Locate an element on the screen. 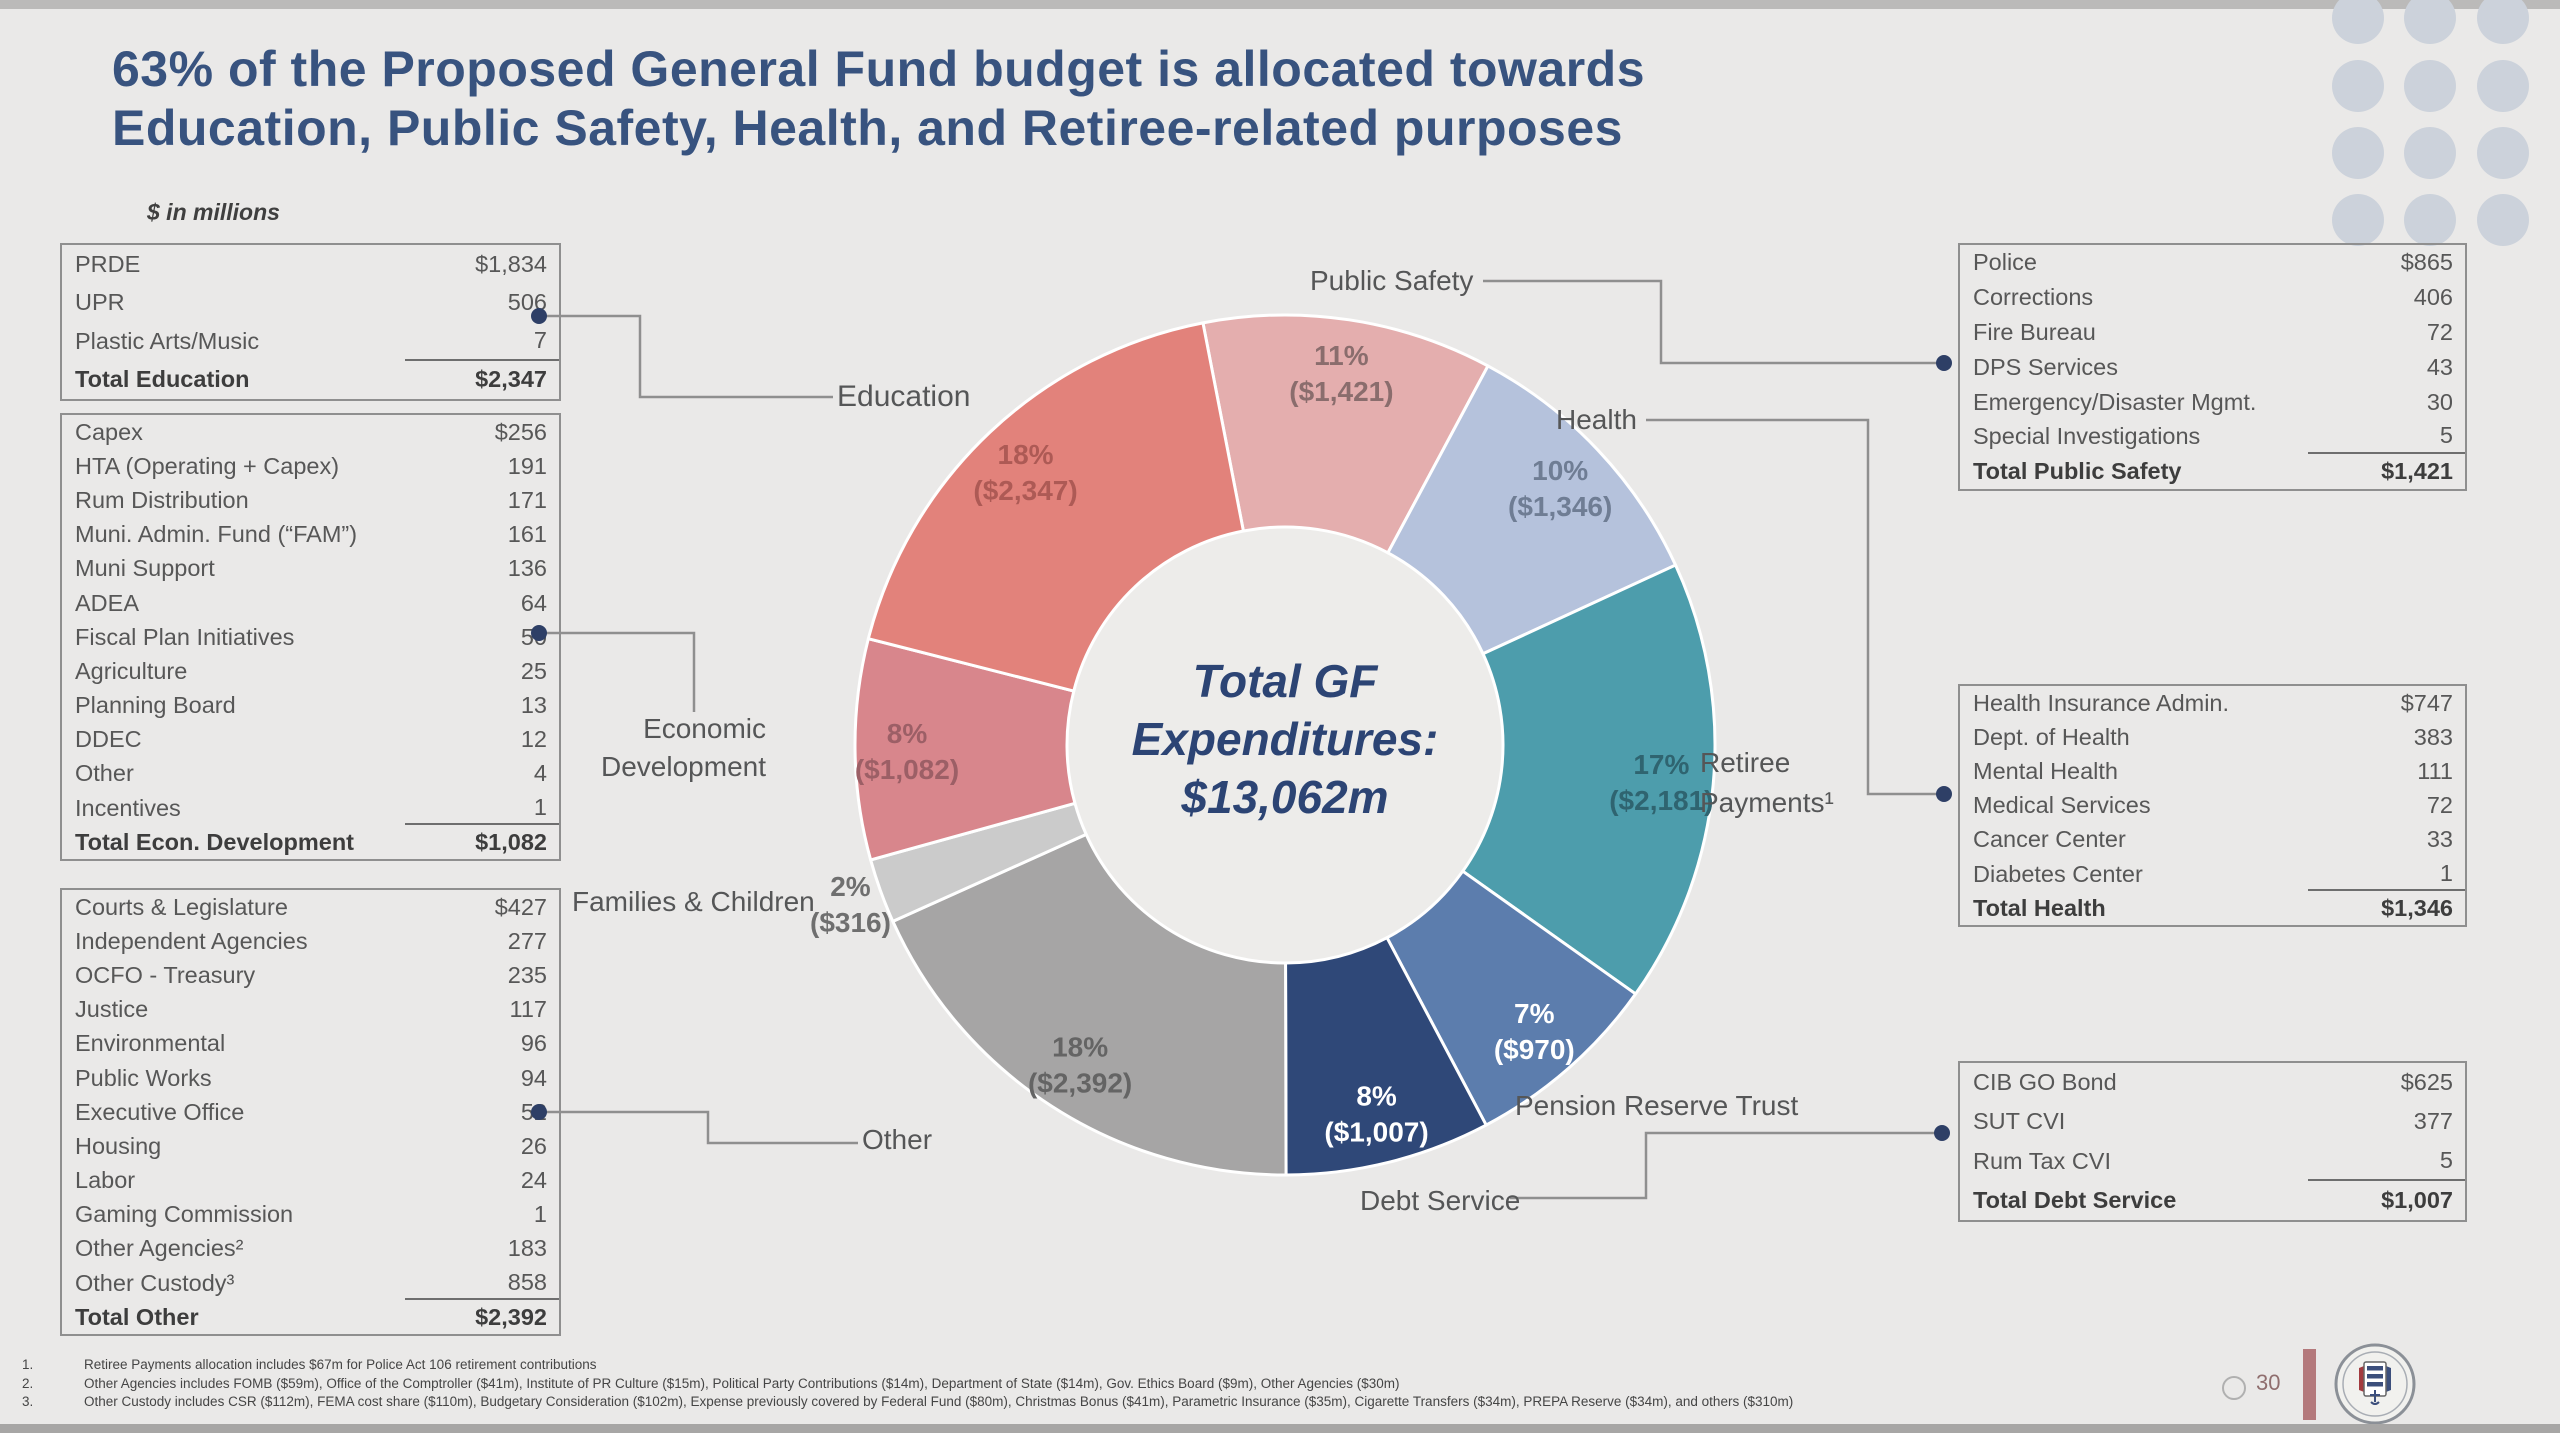 This screenshot has height=1433, width=2560. table-row: Emergency/Disaster Mgmt. 30 is located at coordinates (2212, 402).